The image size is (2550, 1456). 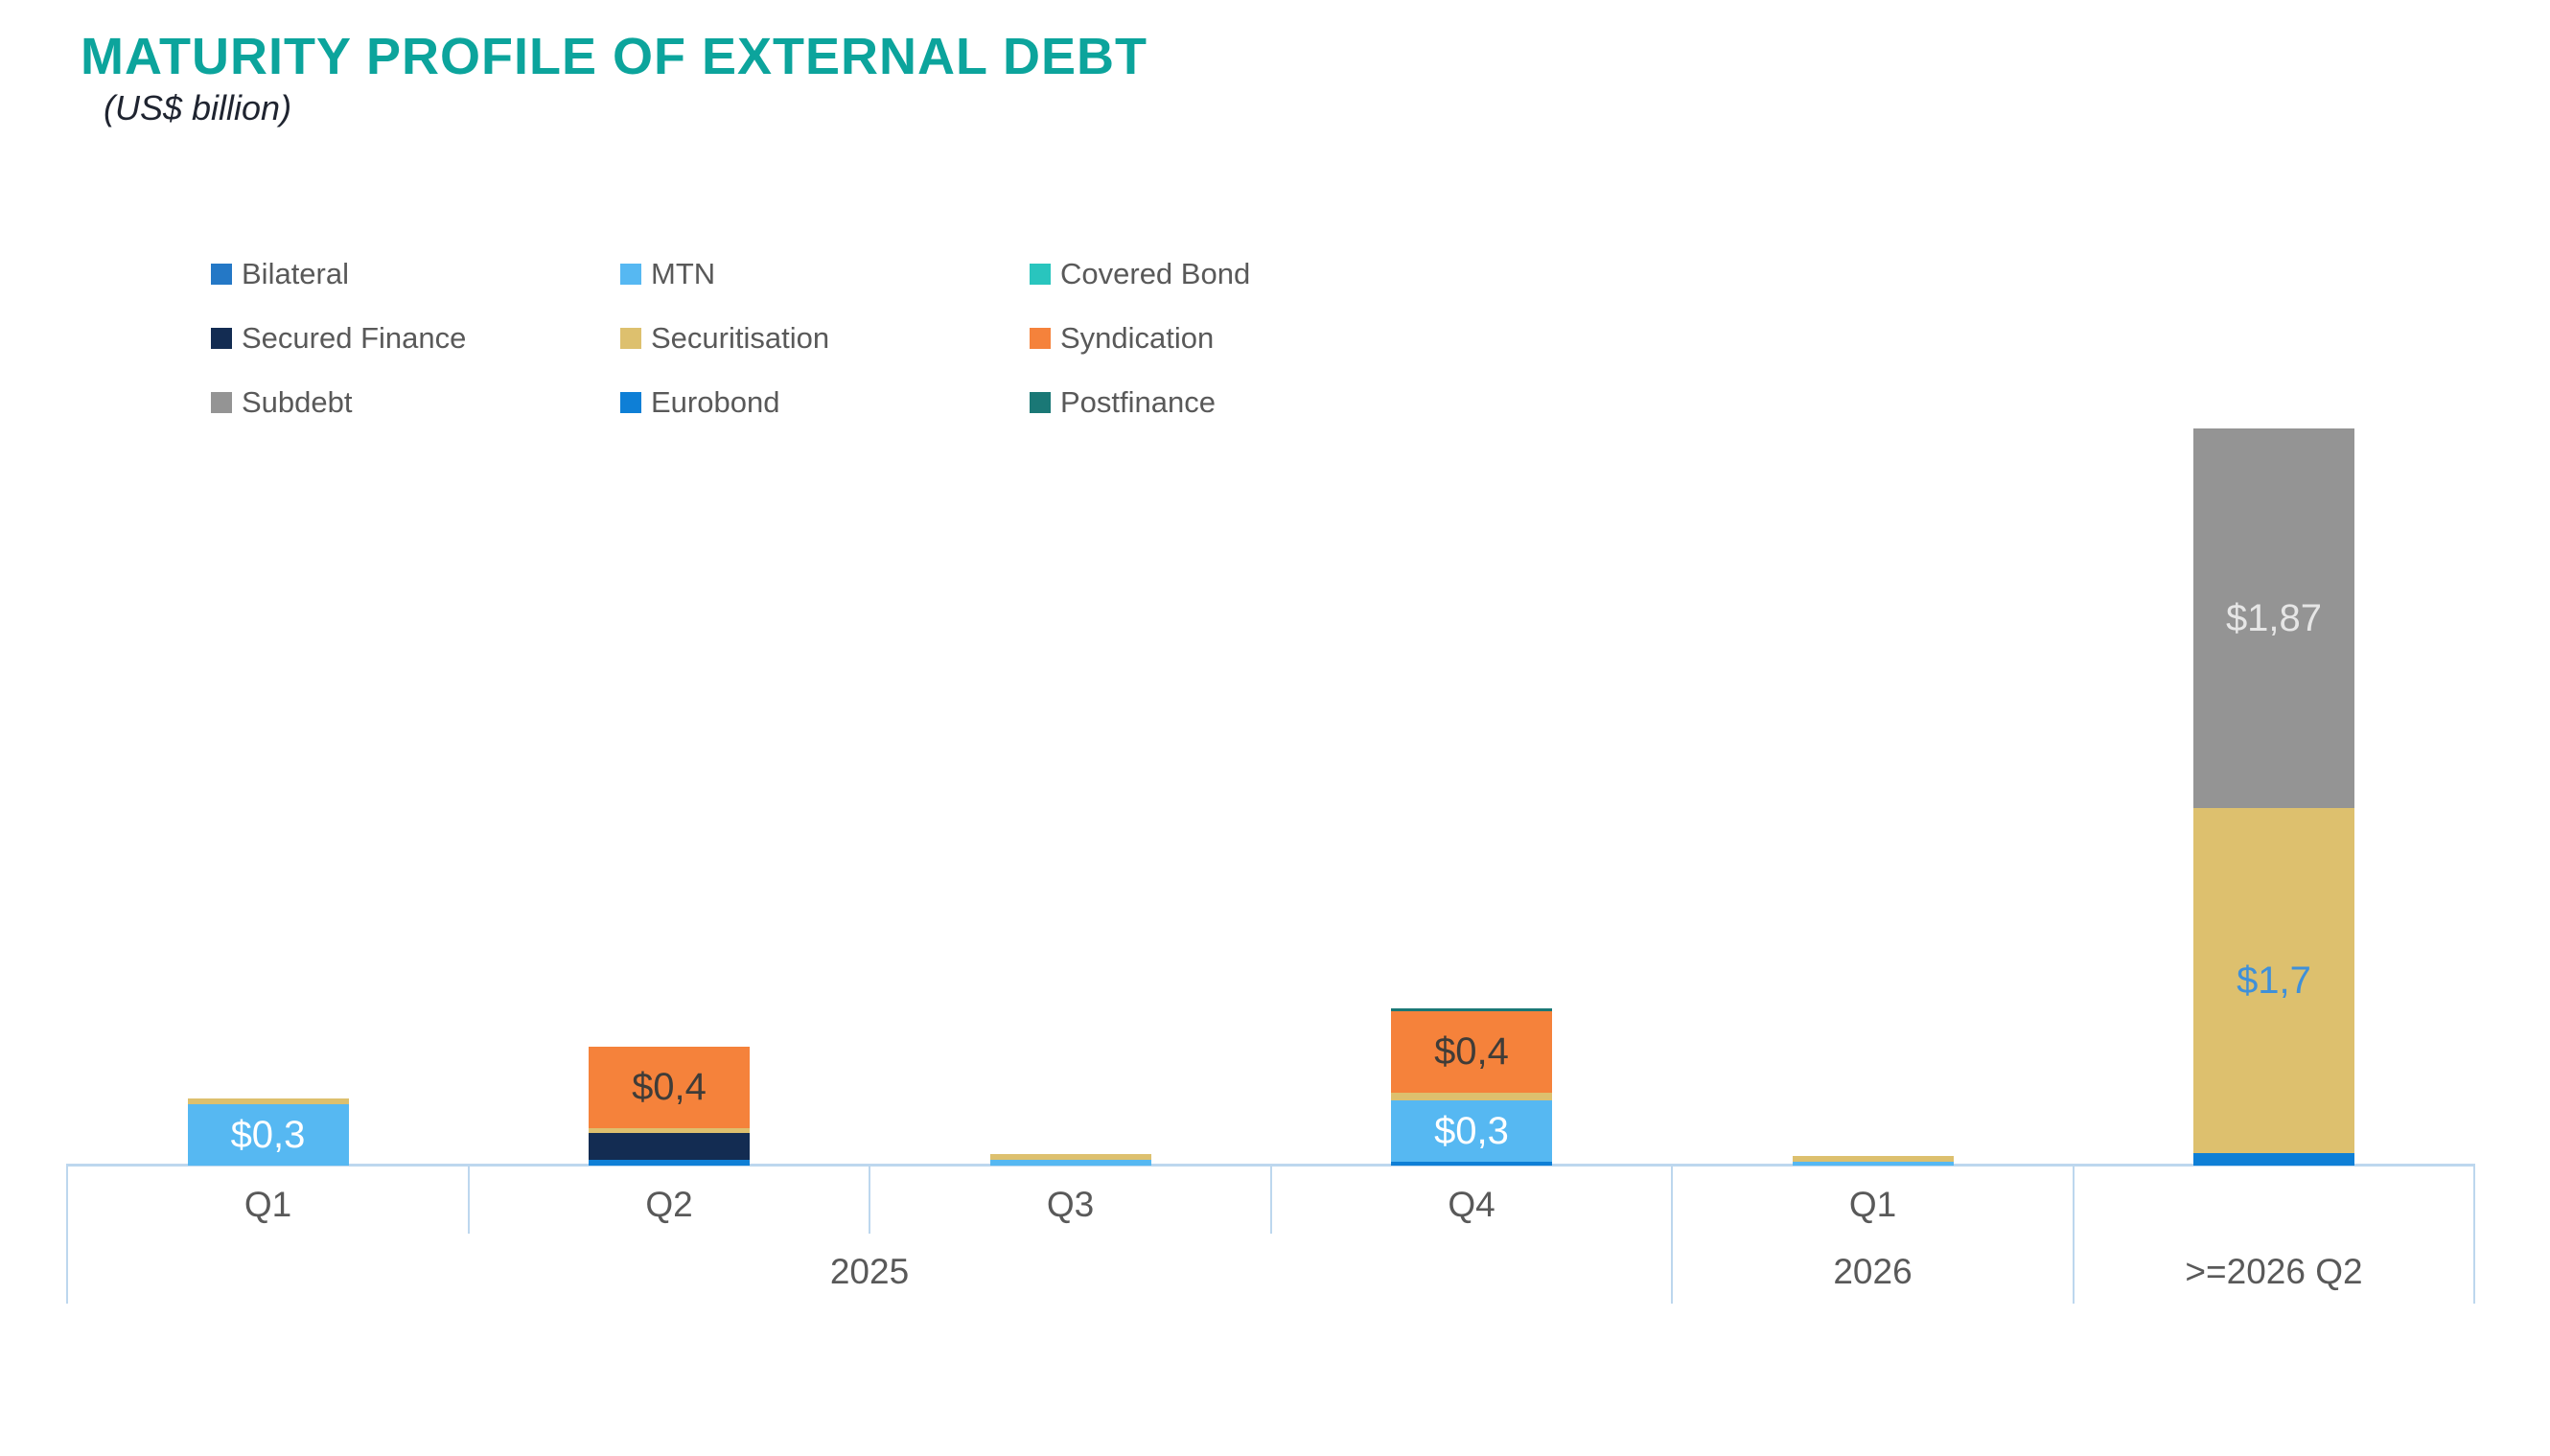 I want to click on quarter-label-2025-q4: Q4, so click(x=1471, y=1204).